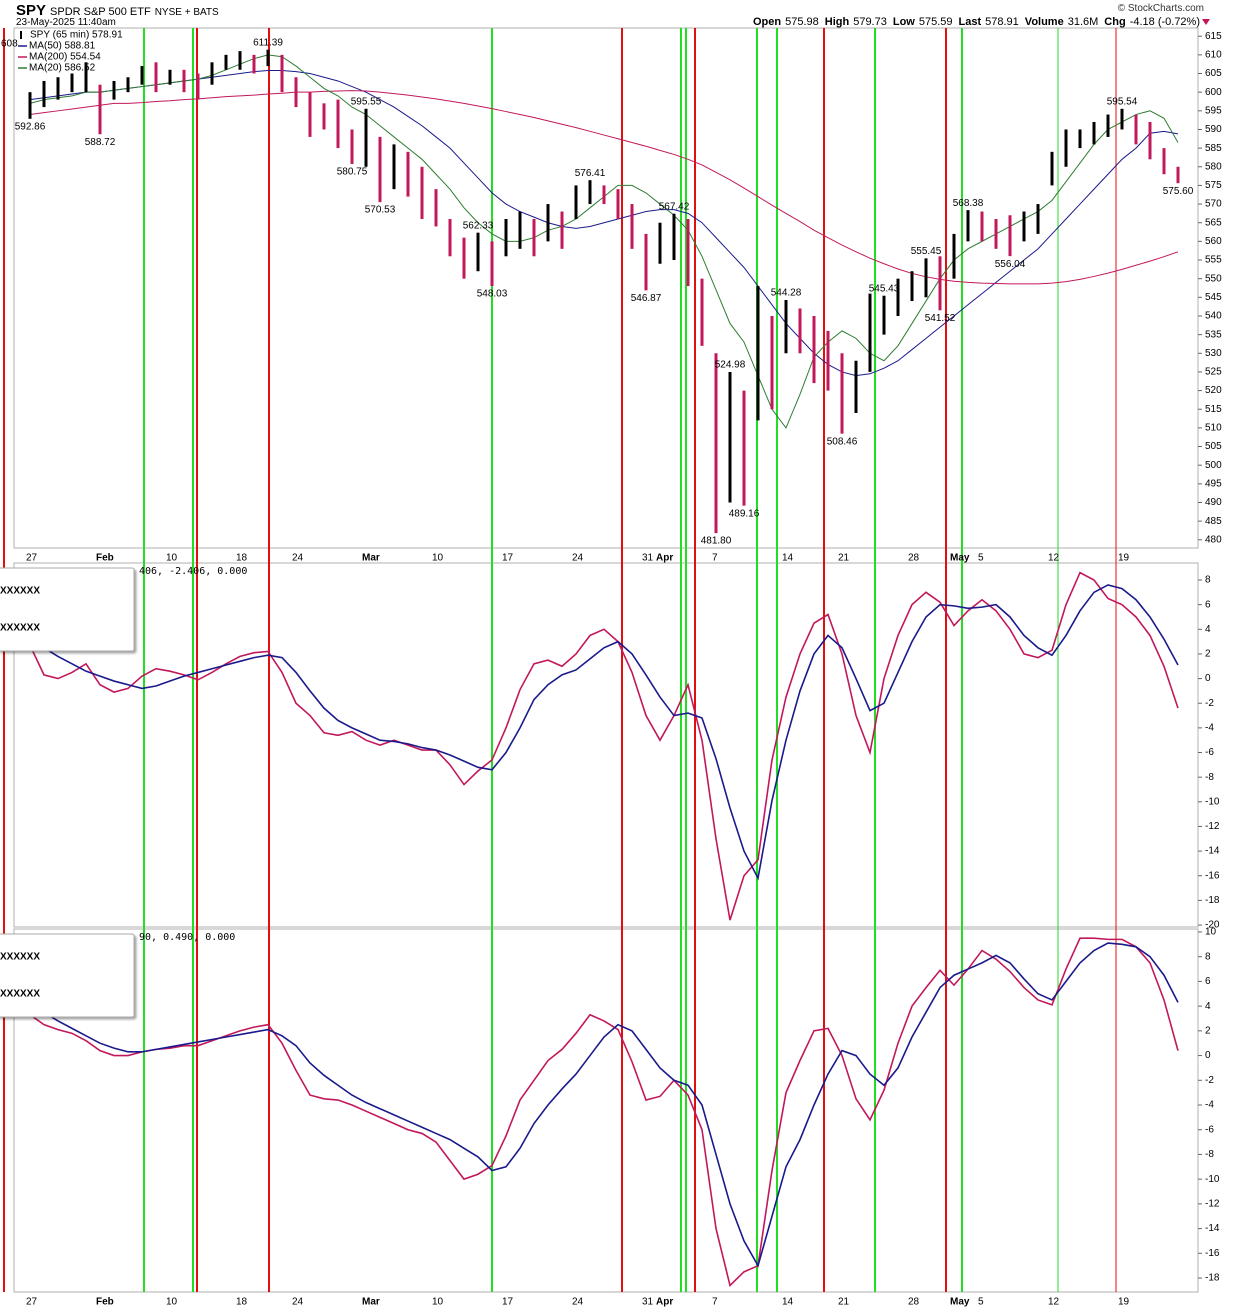  What do you see at coordinates (1213, 521) in the screenshot?
I see `y-tick-label: 485` at bounding box center [1213, 521].